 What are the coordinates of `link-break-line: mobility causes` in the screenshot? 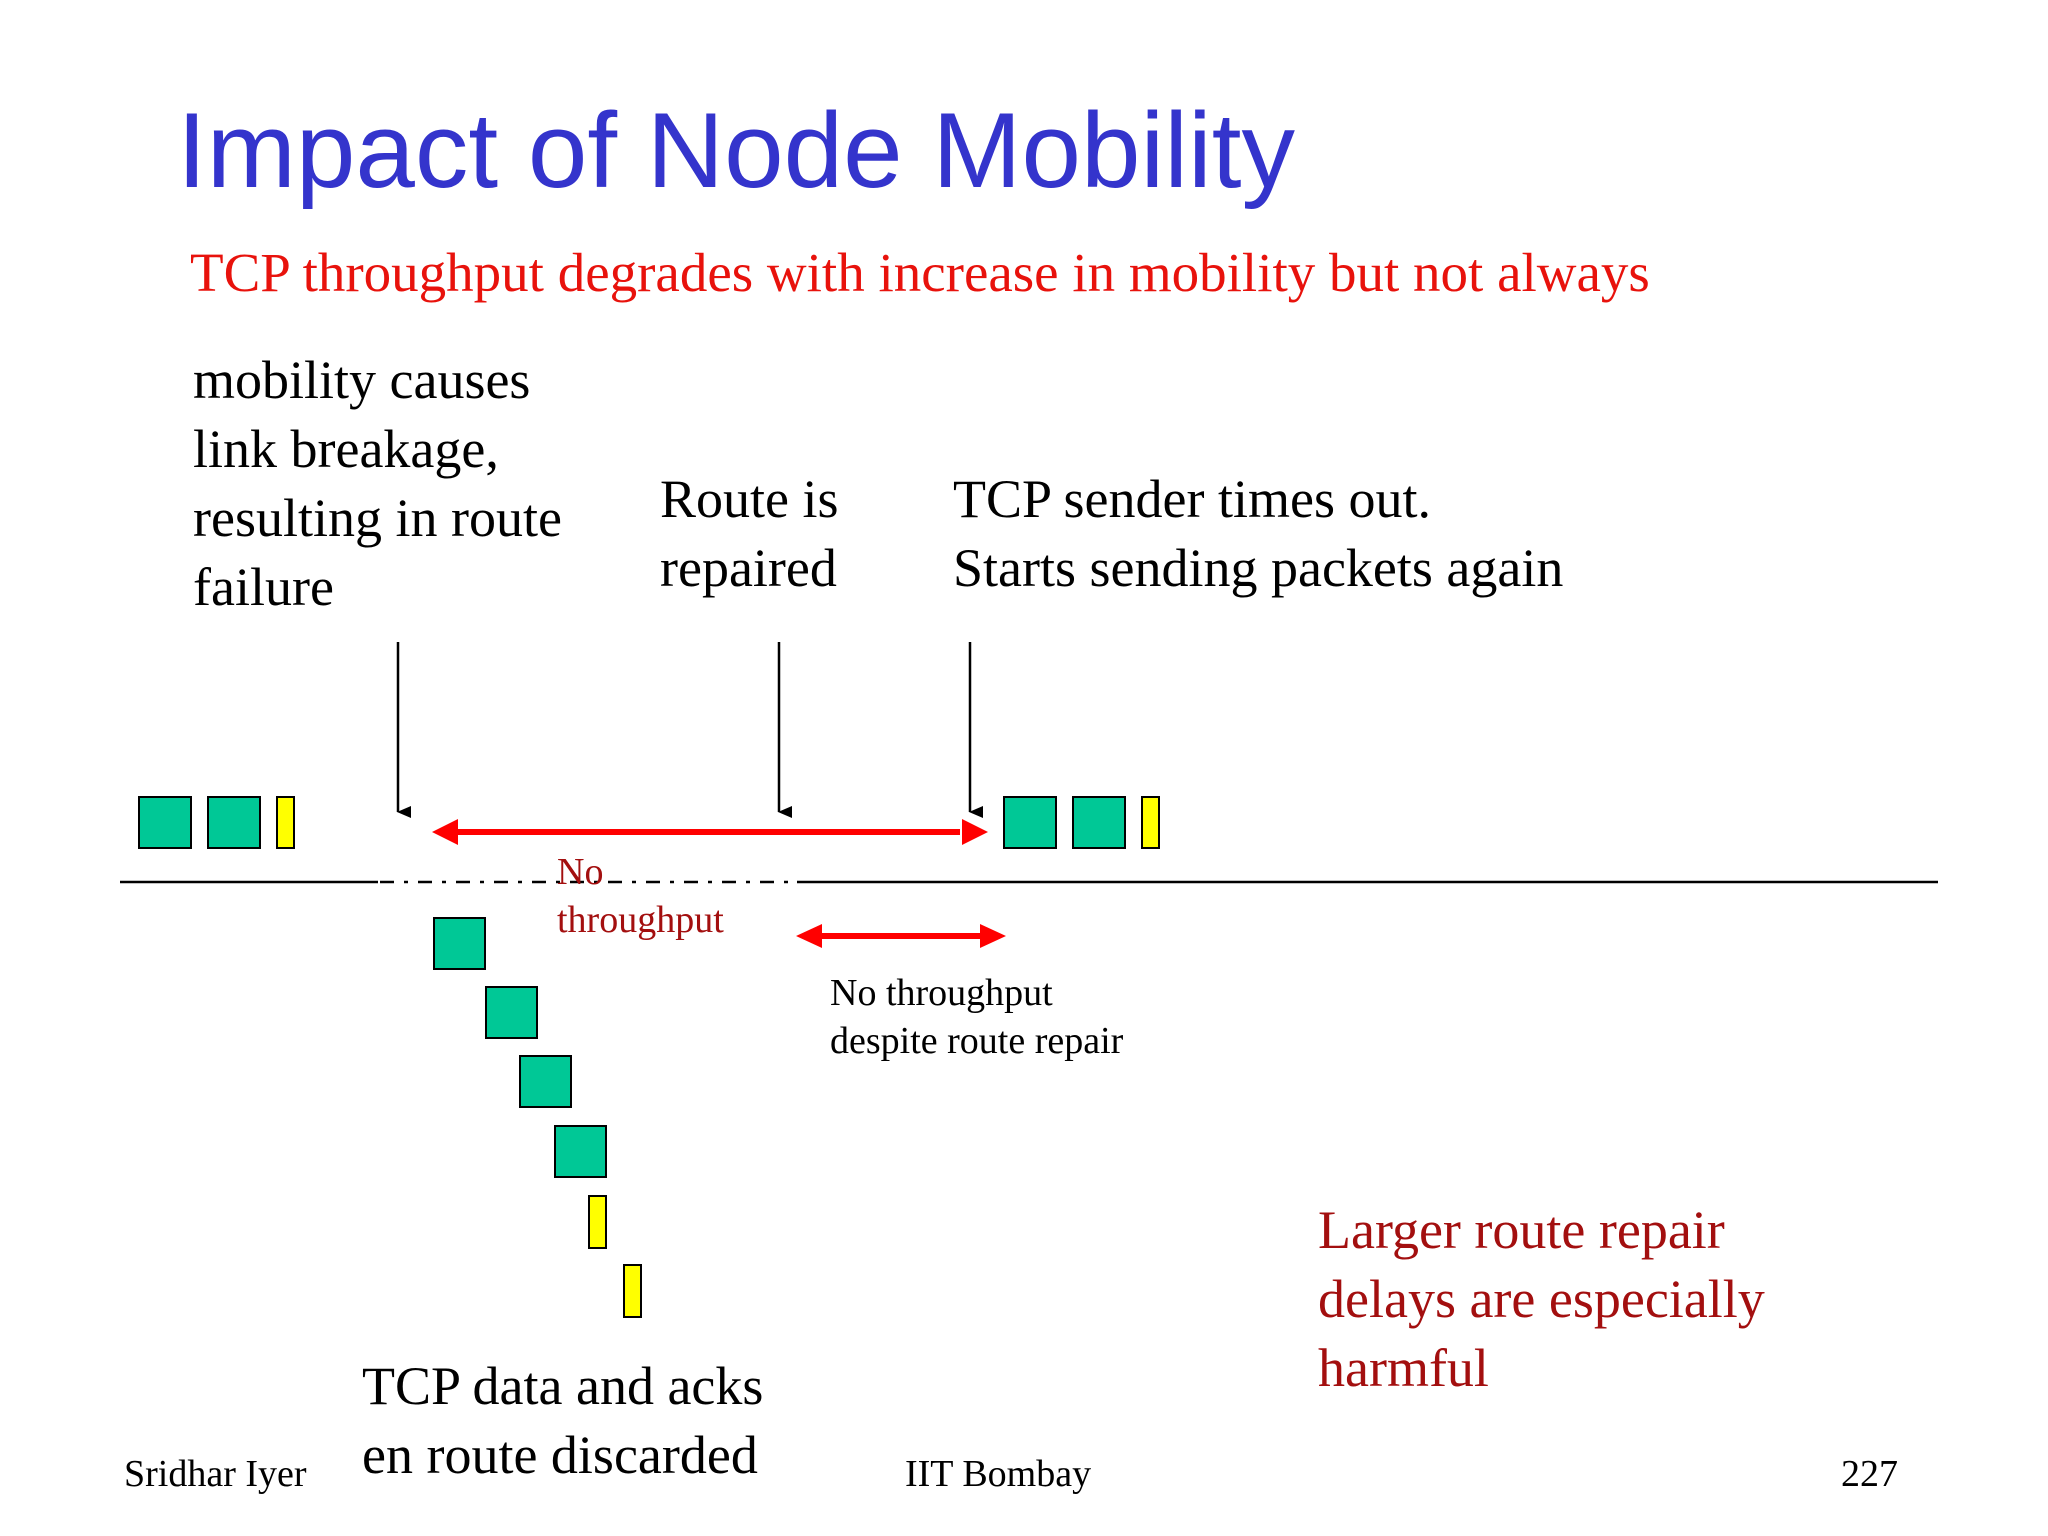 It's located at (362, 380).